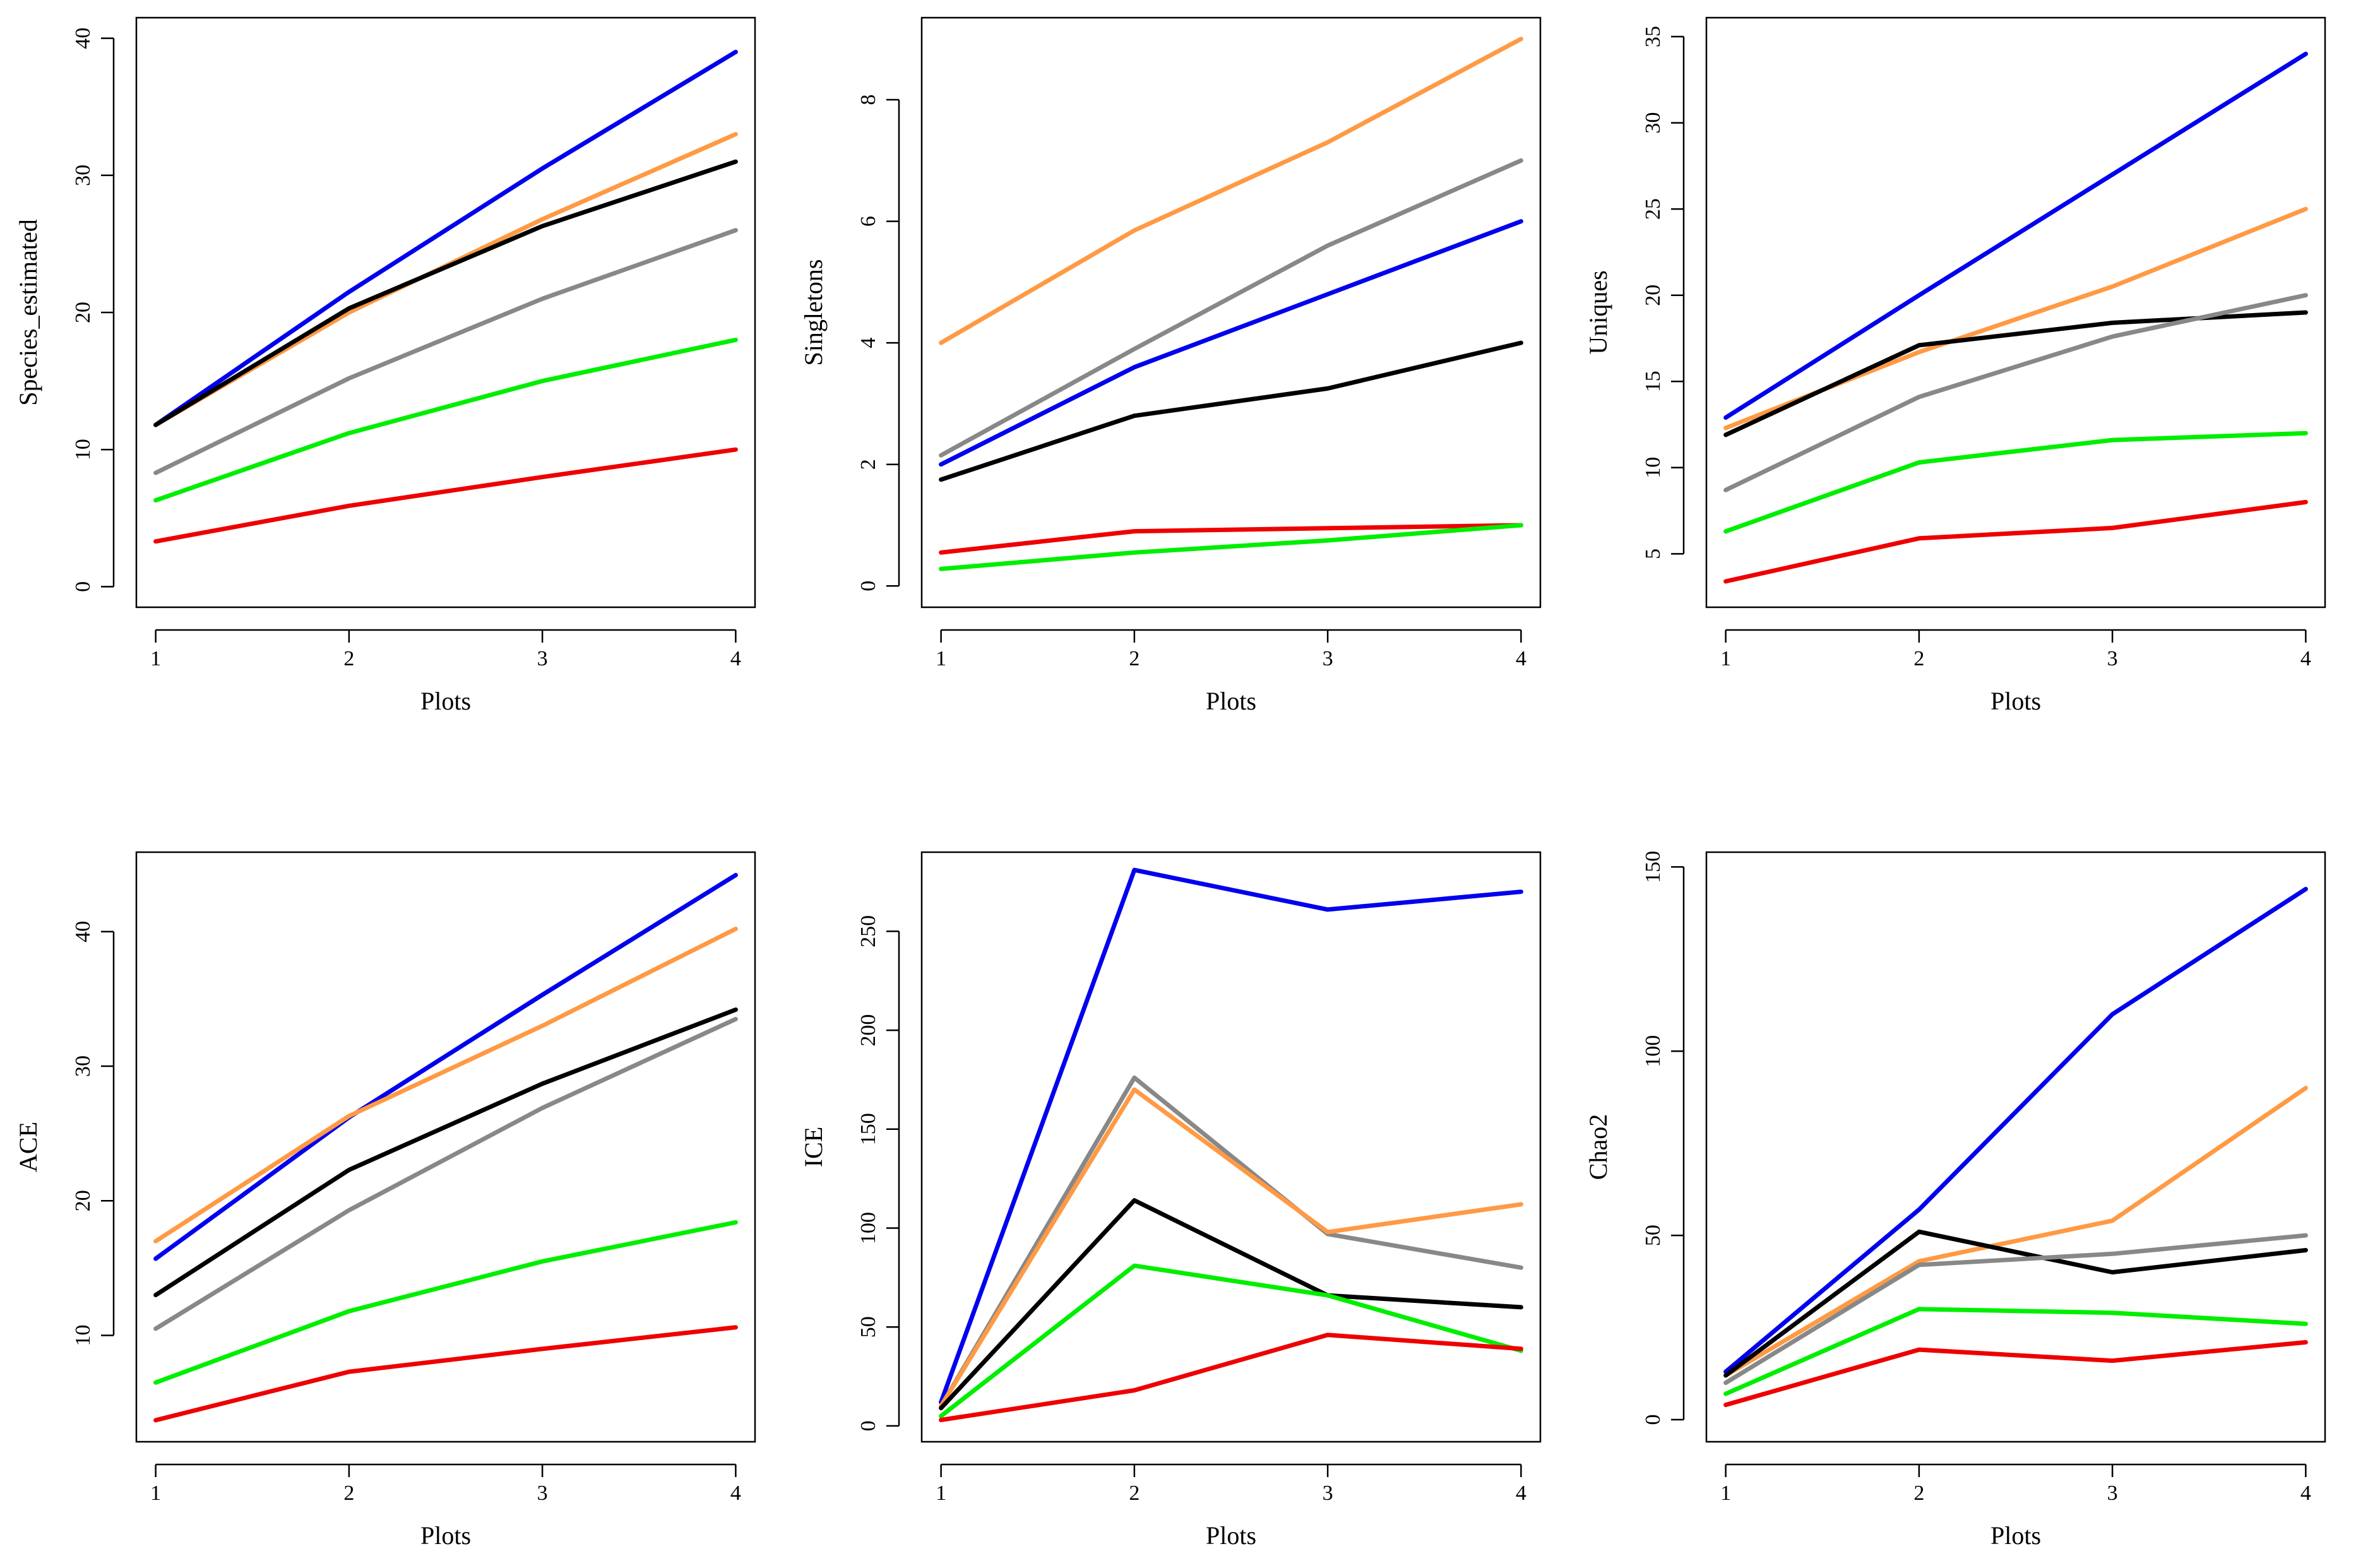 This screenshot has width=2356, height=1568. What do you see at coordinates (868, 343) in the screenshot?
I see `y-tick-label: 4` at bounding box center [868, 343].